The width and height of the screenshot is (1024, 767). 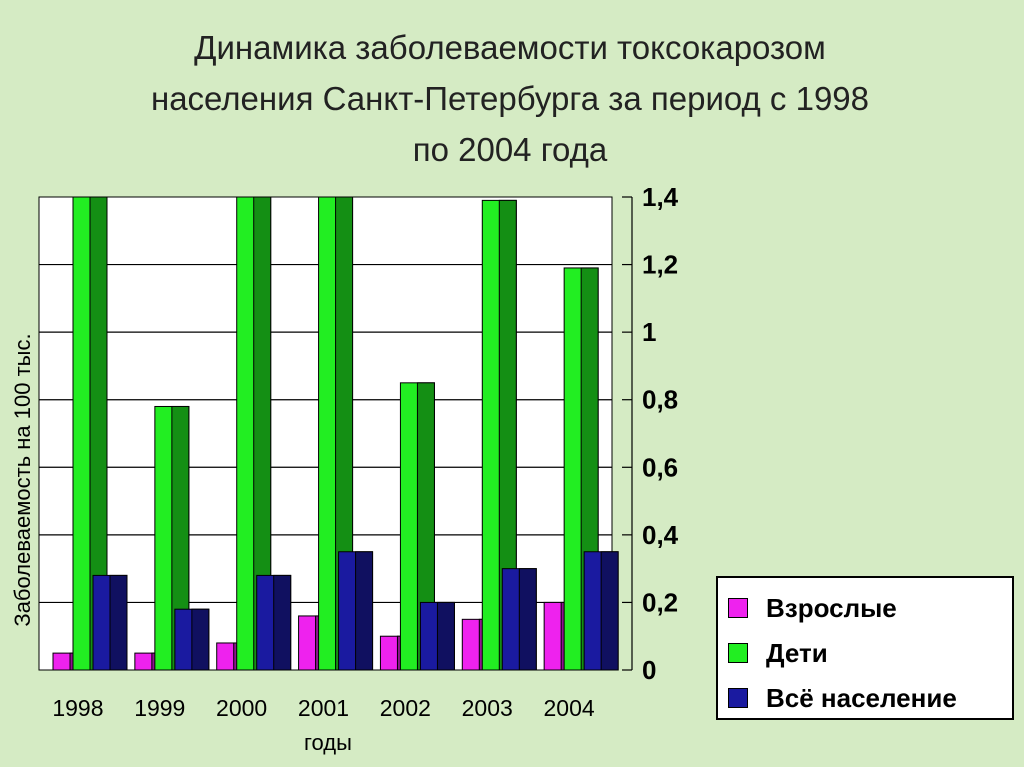 What do you see at coordinates (738, 608) in the screenshot?
I see `legend-swatch-adults` at bounding box center [738, 608].